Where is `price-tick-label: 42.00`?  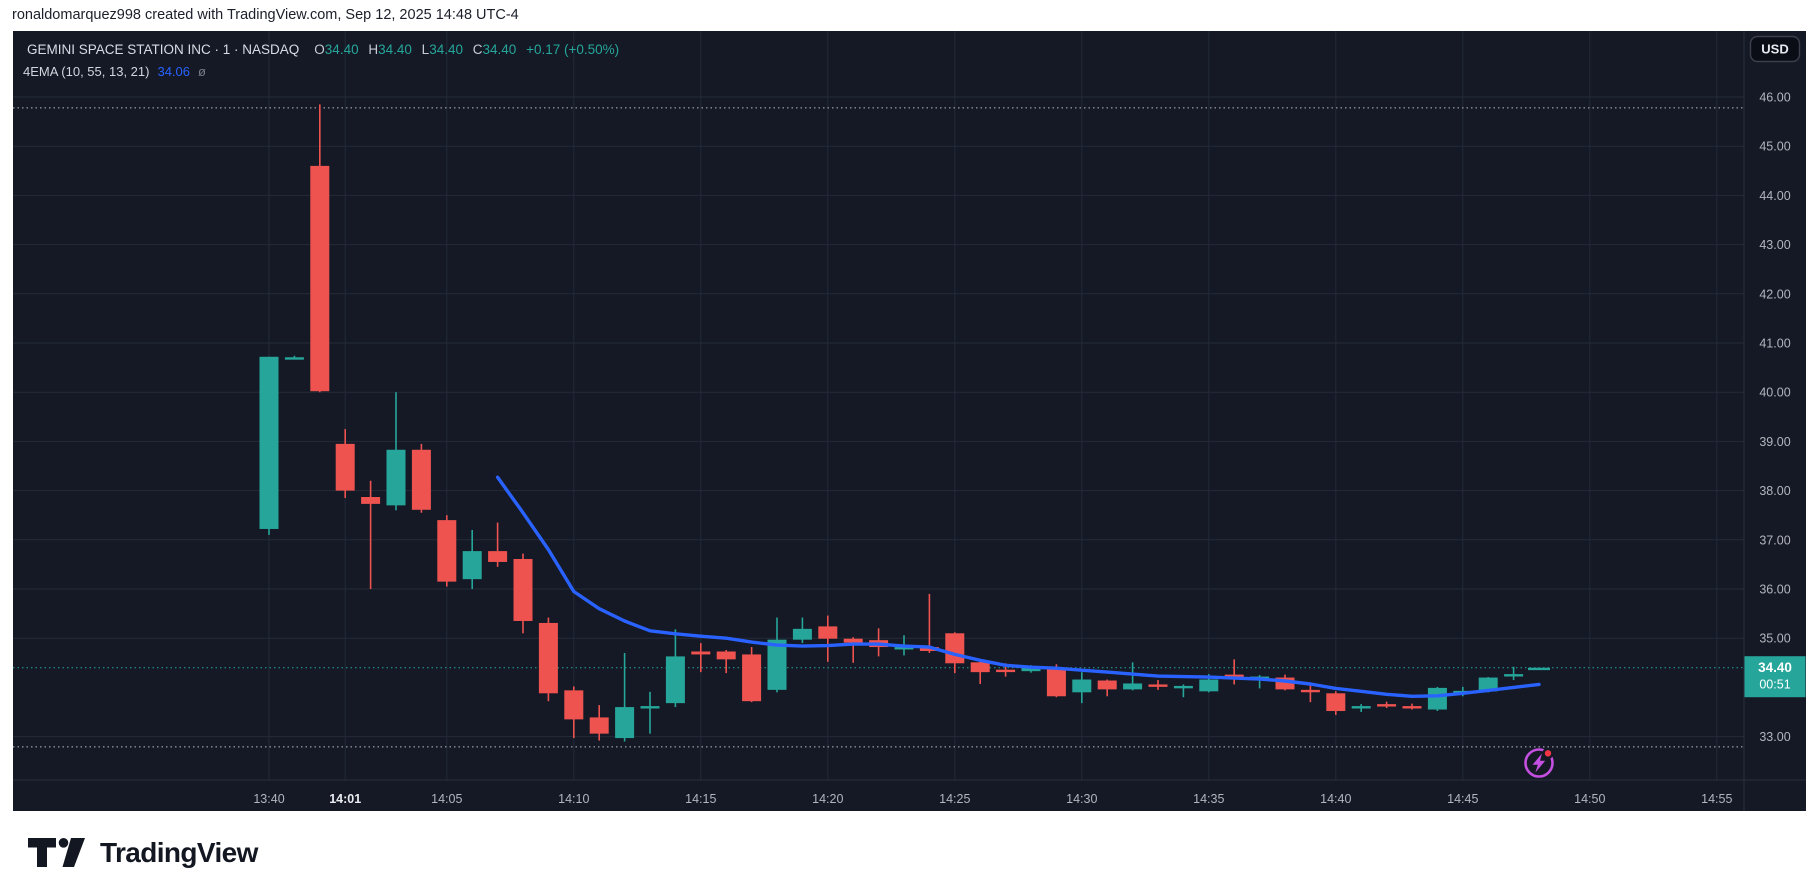
price-tick-label: 42.00 is located at coordinates (1774, 294).